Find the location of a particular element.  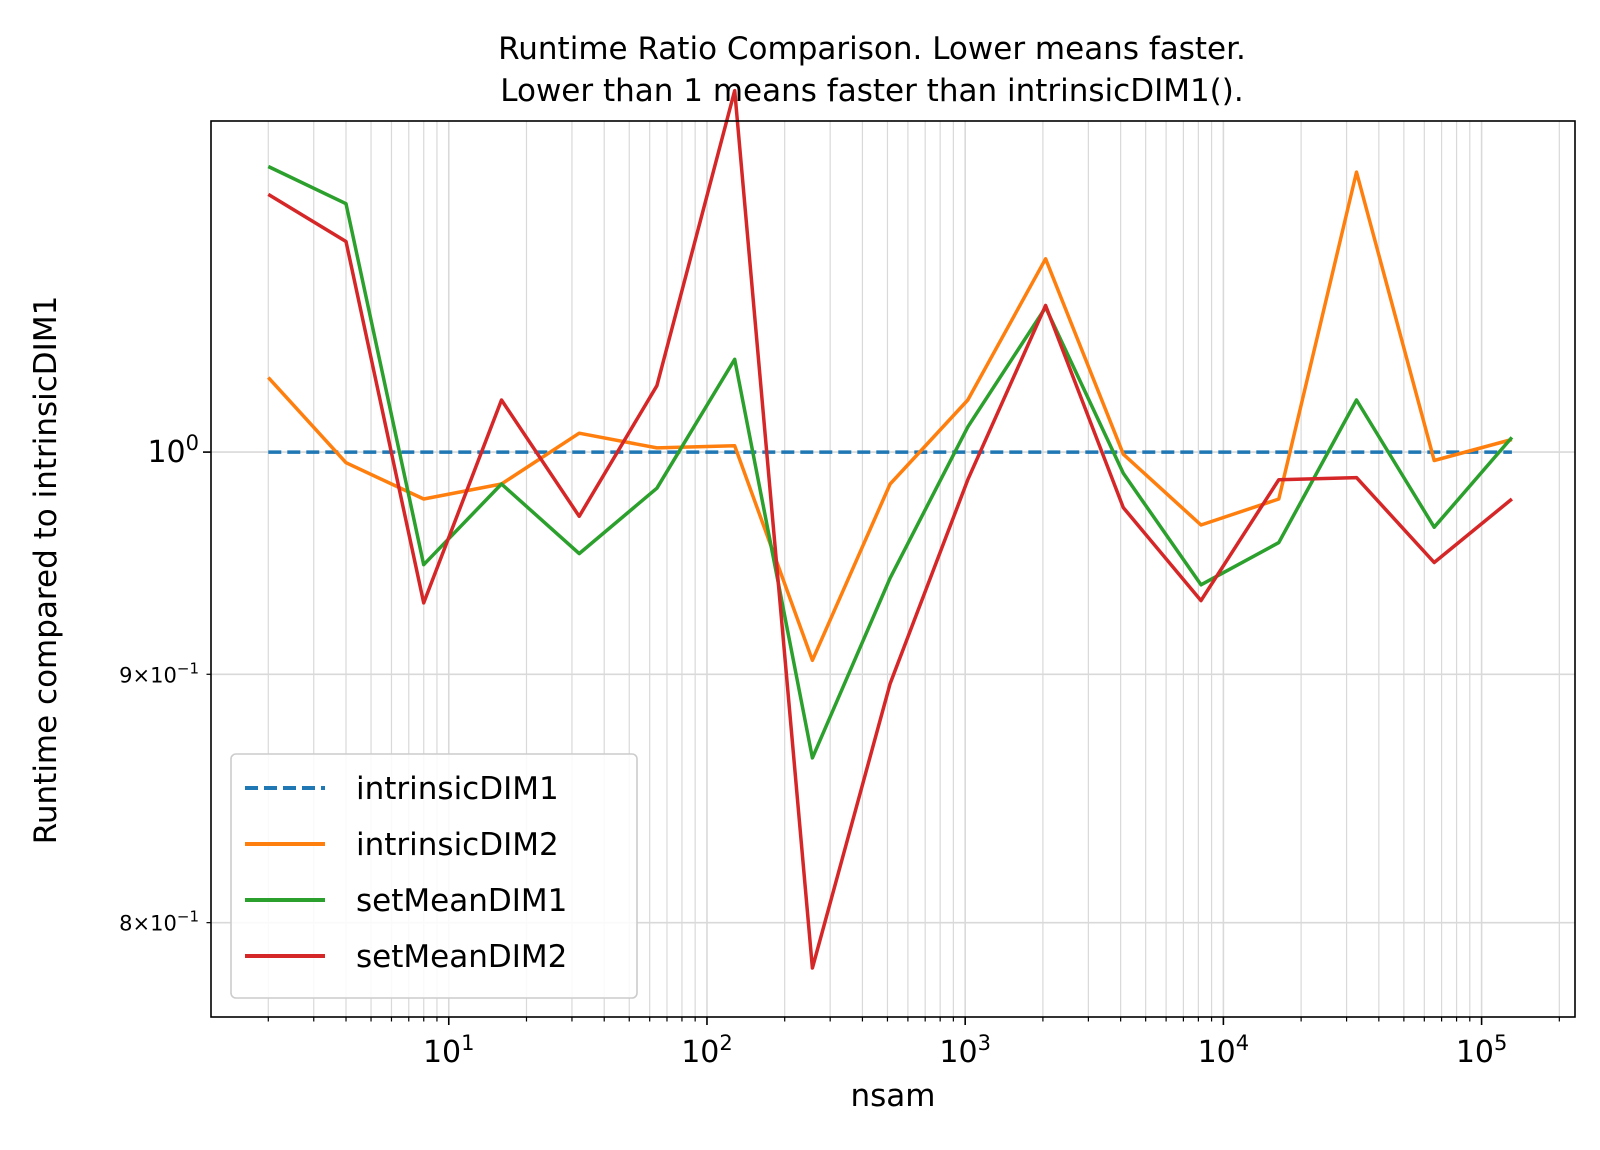

x-axis-label: nsam is located at coordinates (893, 1096).